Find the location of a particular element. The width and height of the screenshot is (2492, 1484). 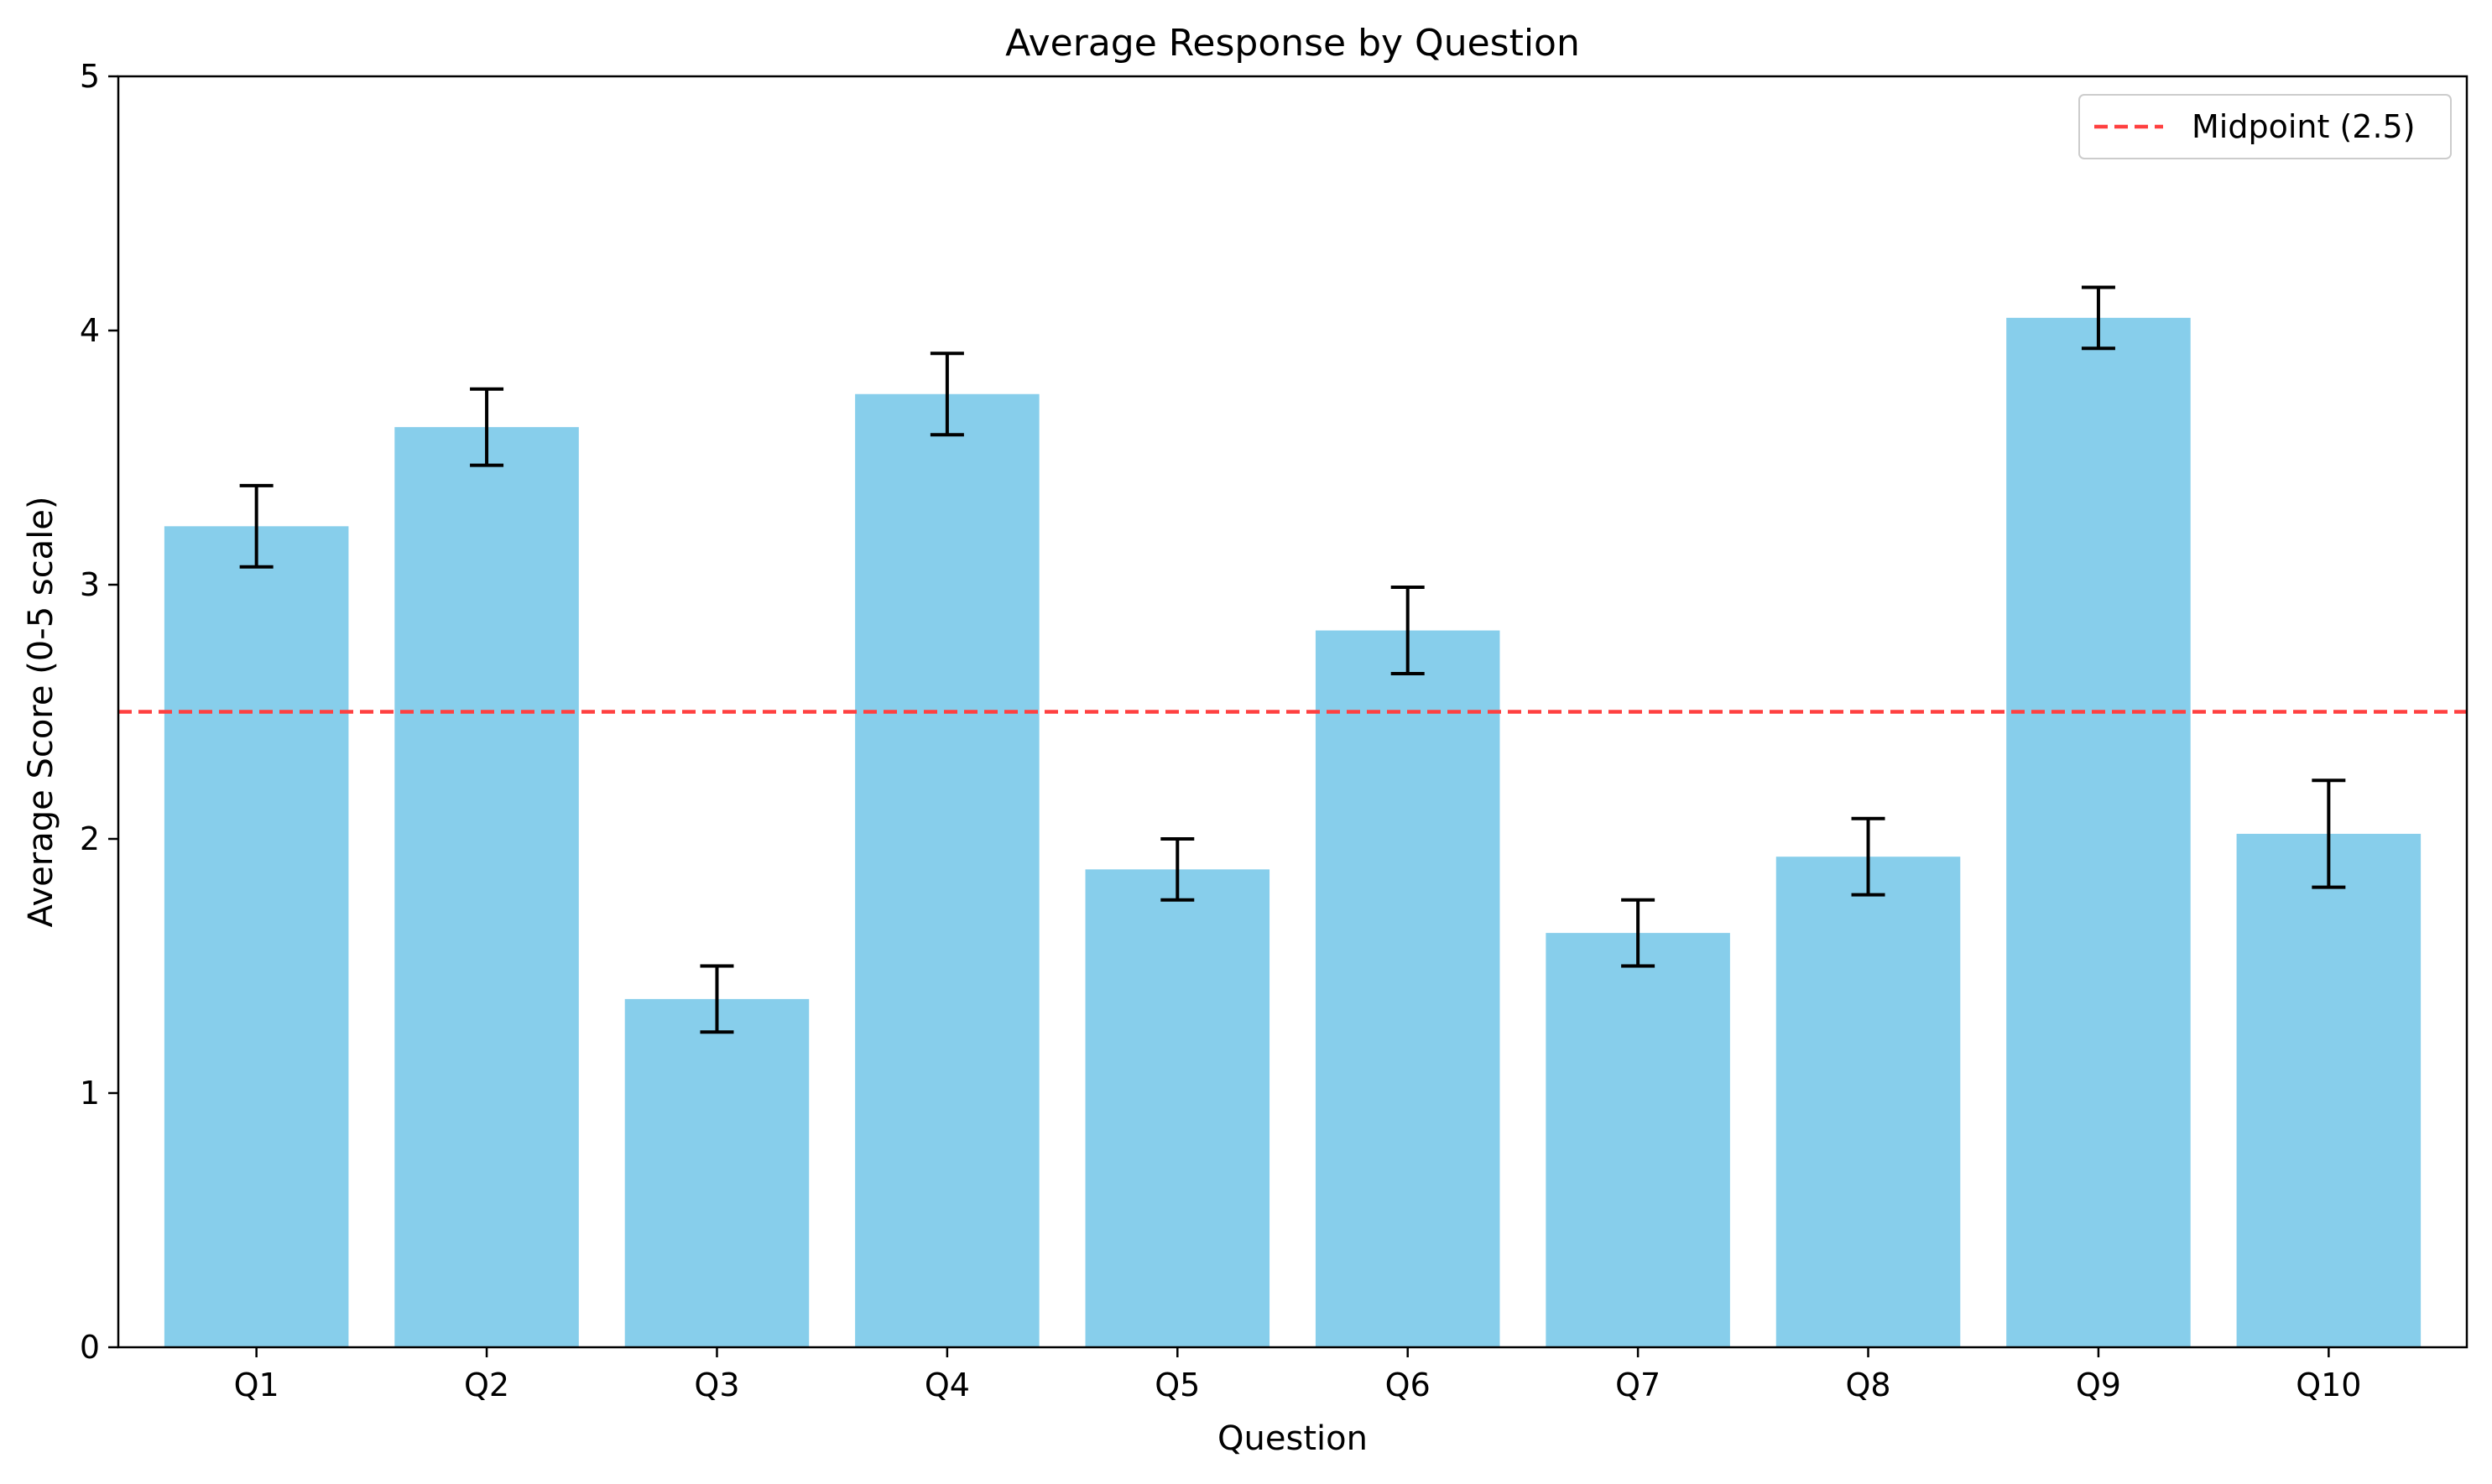

error-bar-q1 is located at coordinates (256, 526).